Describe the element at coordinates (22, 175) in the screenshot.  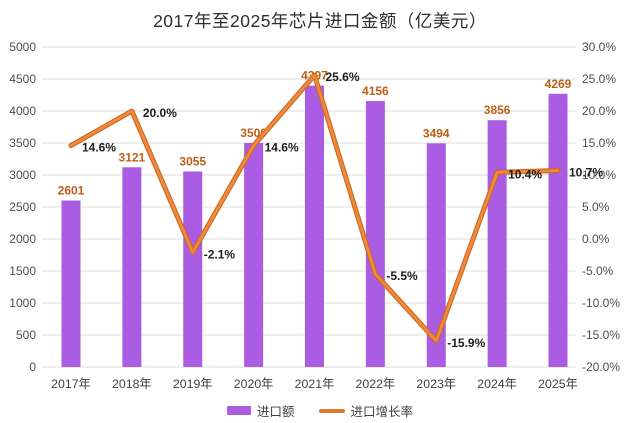
I see `left-axis-tick: 3000` at that location.